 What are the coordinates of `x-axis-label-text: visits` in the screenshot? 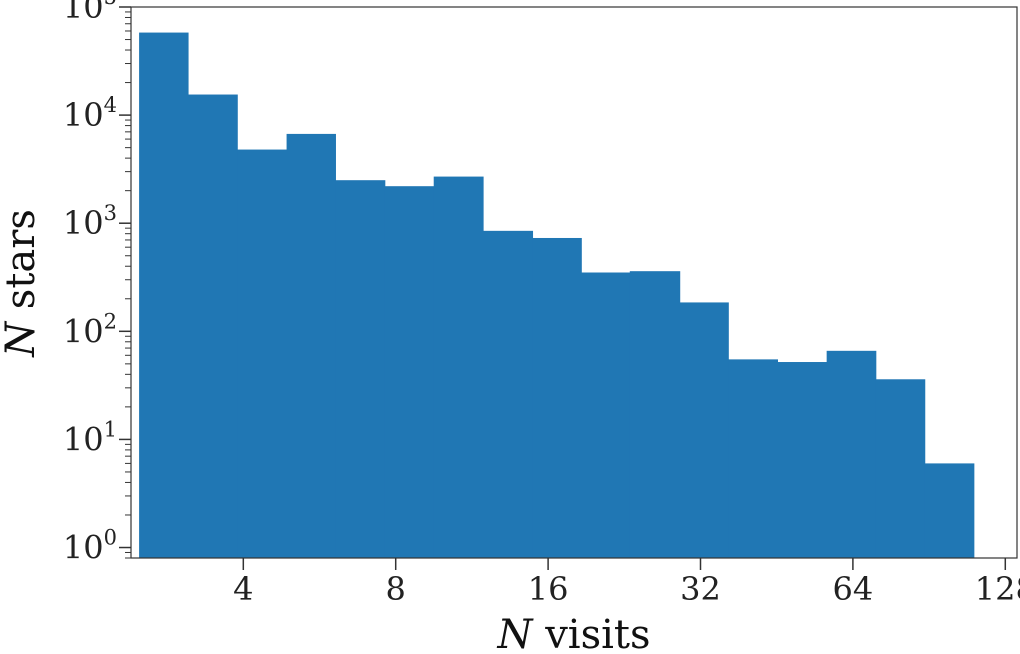 It's located at (591, 633).